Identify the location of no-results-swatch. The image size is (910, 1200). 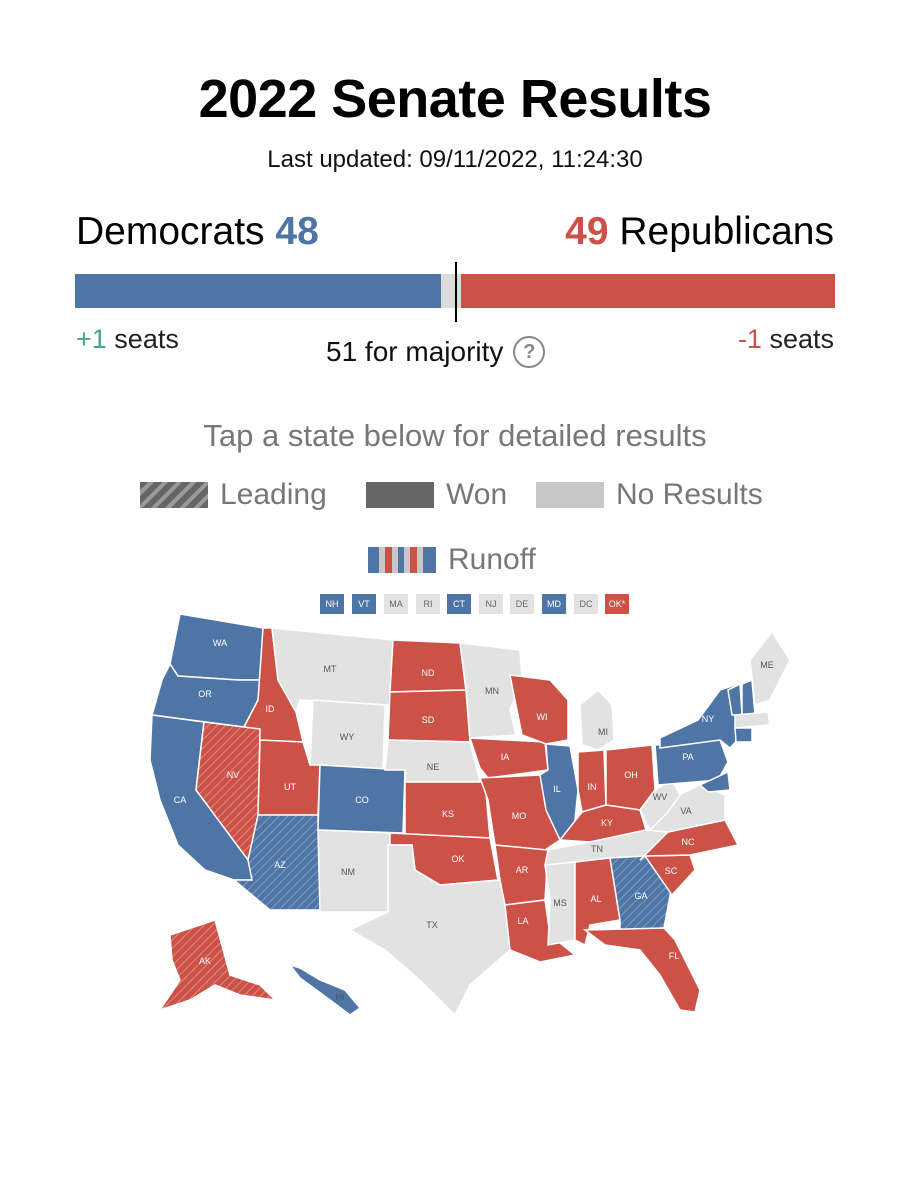
(570, 495).